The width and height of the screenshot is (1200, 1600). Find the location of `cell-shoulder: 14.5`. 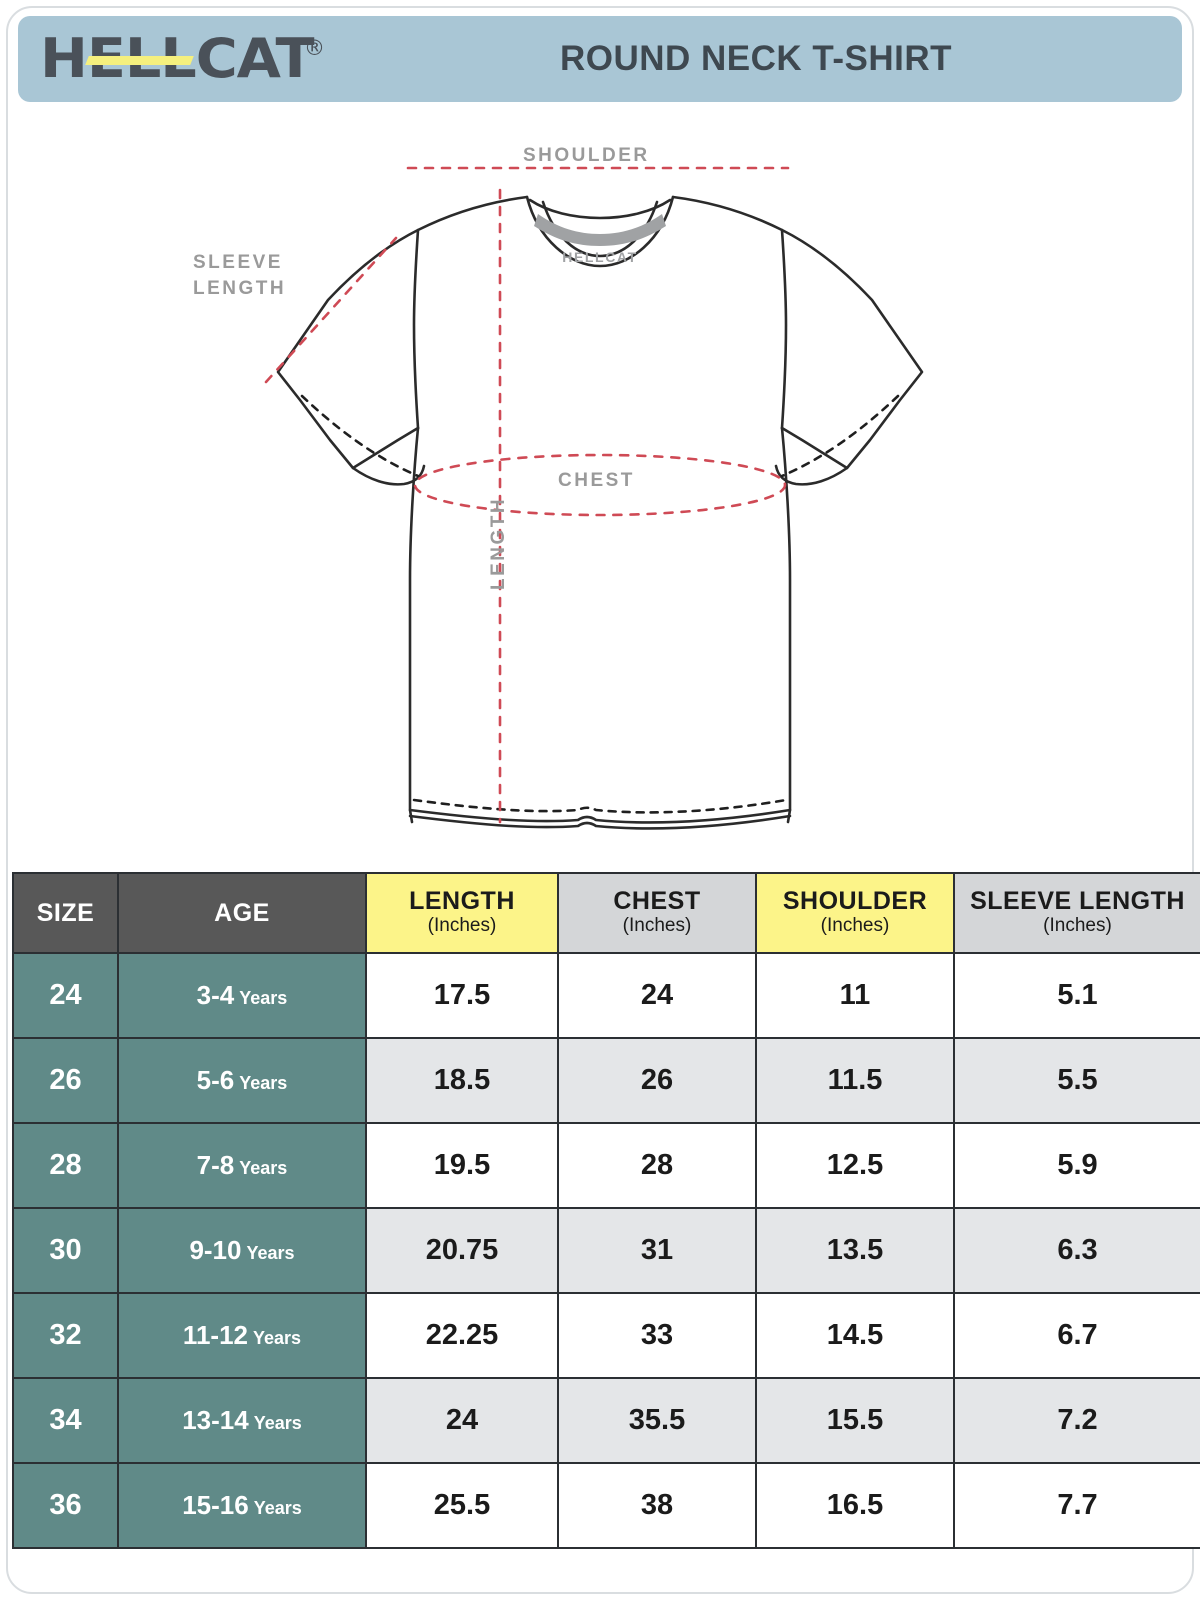

cell-shoulder: 14.5 is located at coordinates (855, 1335).